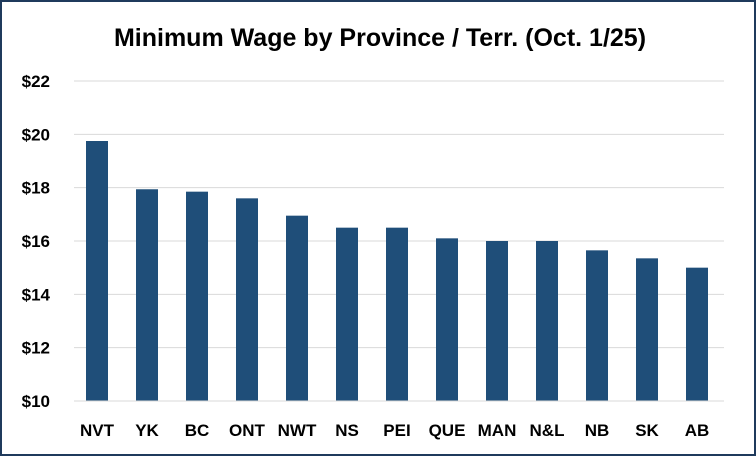 The height and width of the screenshot is (456, 756). I want to click on y-tick-label: $10, so click(36, 401).